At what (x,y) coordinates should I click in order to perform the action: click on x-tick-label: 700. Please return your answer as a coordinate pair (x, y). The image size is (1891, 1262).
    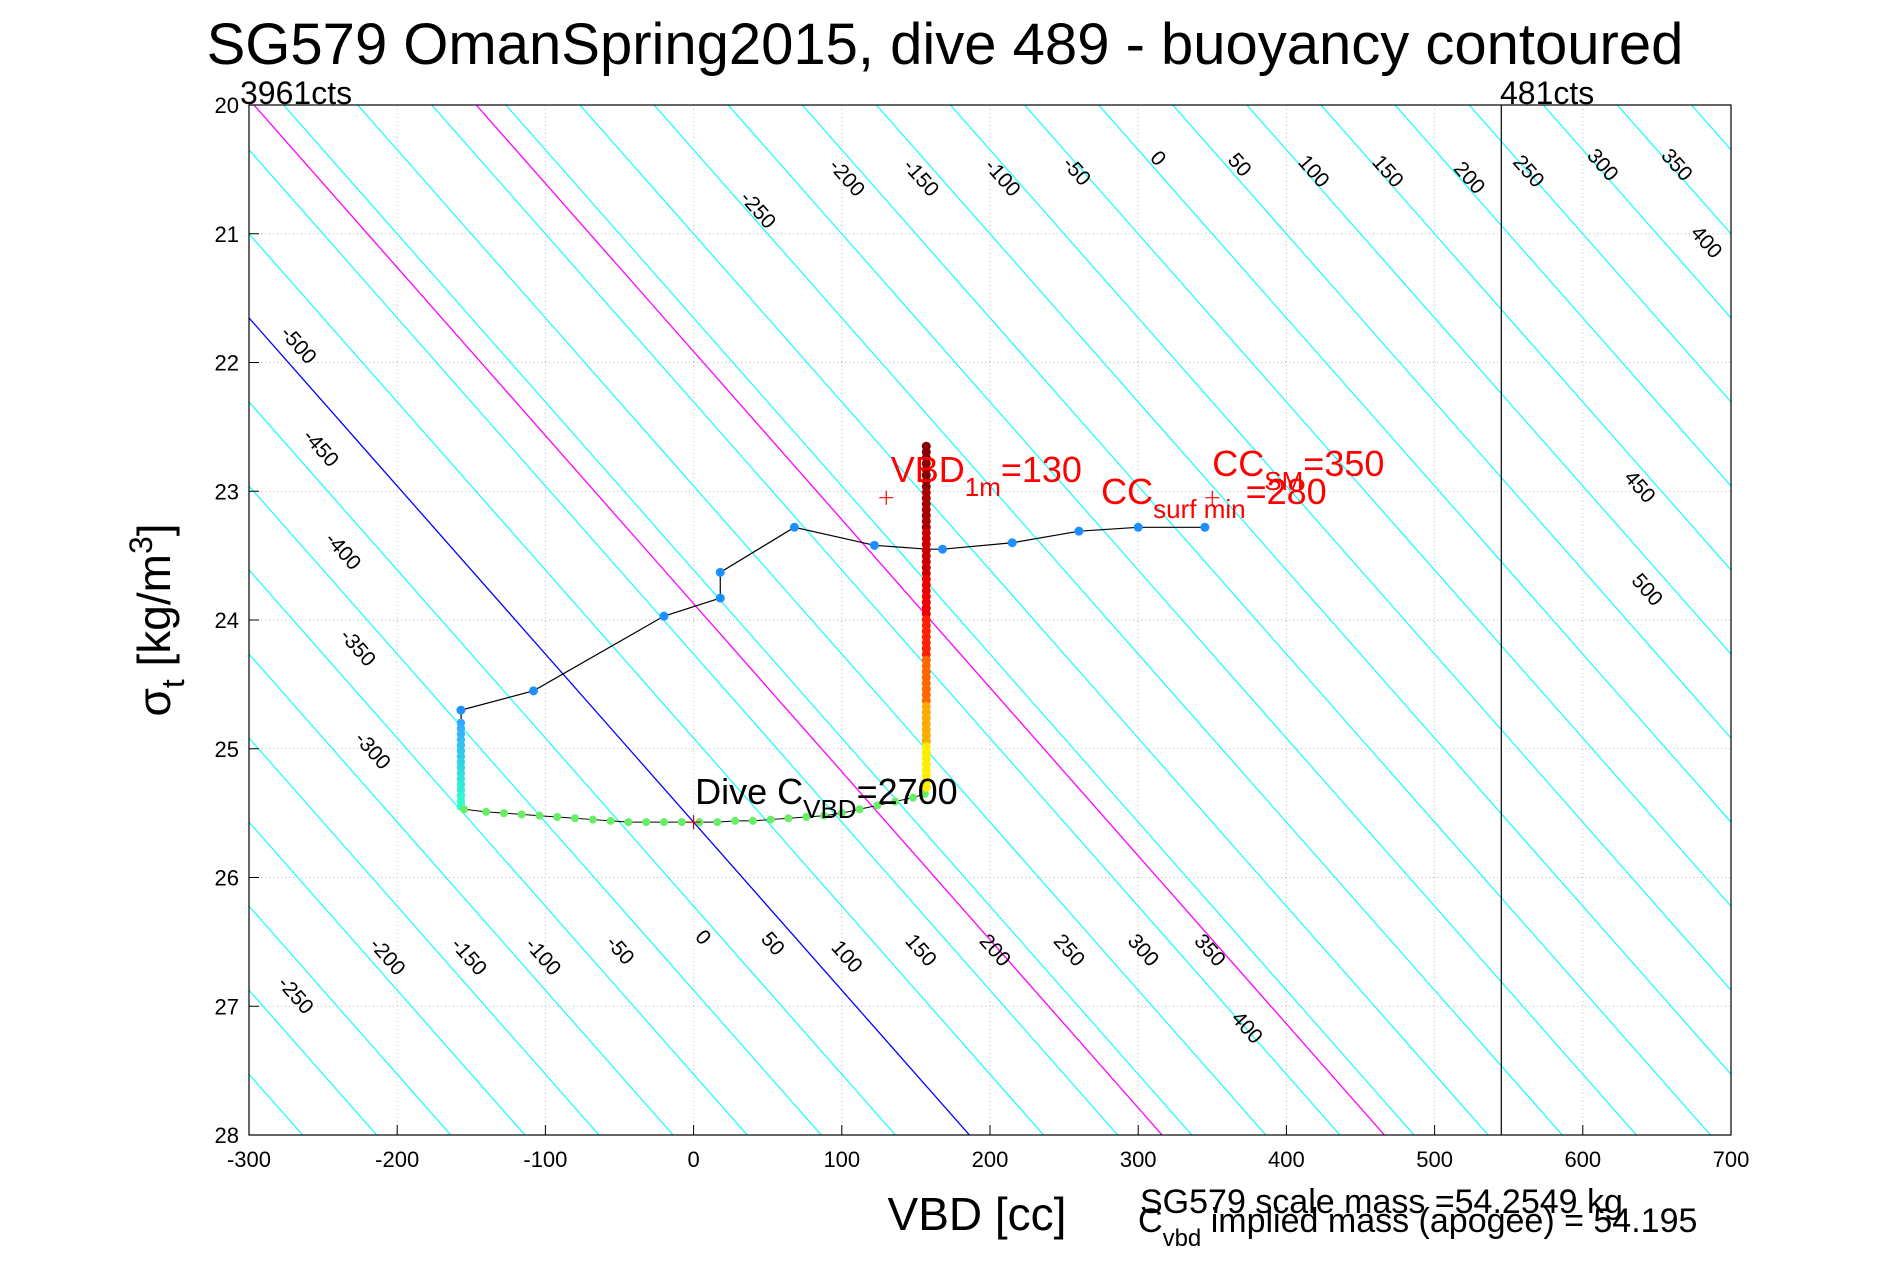
    Looking at the image, I should click on (1731, 1159).